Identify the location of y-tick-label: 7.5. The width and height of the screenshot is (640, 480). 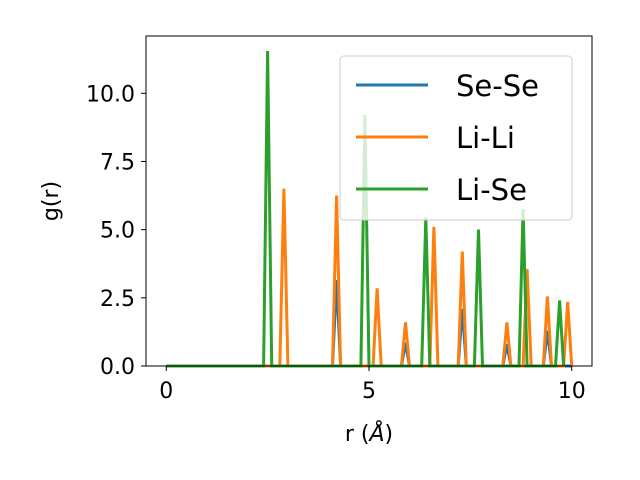
(117, 162).